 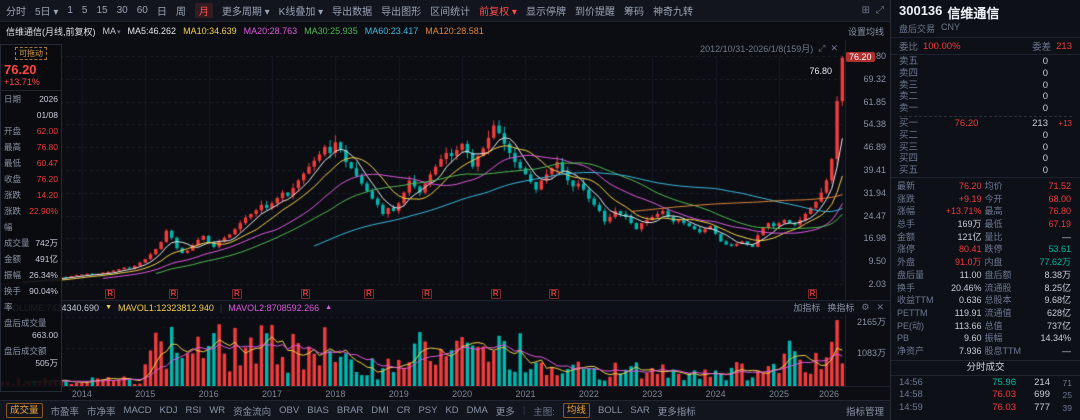 What do you see at coordinates (829, 394) in the screenshot?
I see `x-axis-label-2026: 2026` at bounding box center [829, 394].